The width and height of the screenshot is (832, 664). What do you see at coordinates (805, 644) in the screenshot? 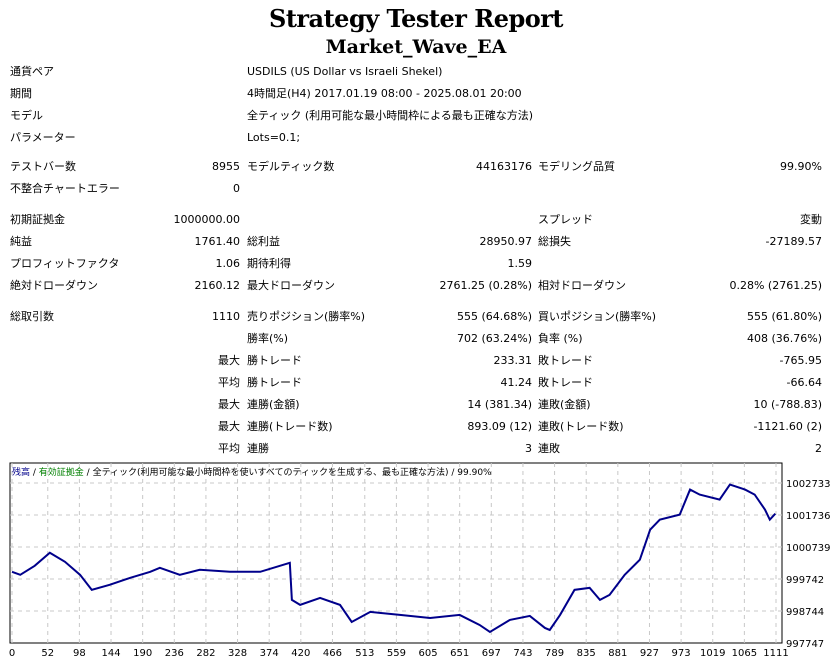
I see `y-tick-label: 997747` at bounding box center [805, 644].